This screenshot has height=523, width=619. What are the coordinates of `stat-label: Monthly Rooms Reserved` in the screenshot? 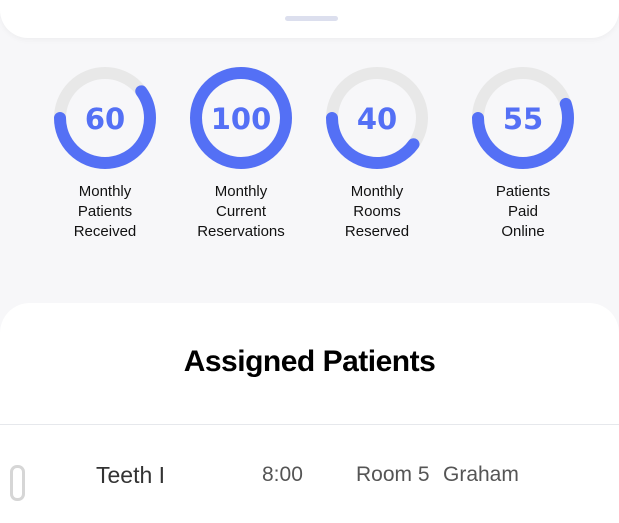 It's located at (377, 211).